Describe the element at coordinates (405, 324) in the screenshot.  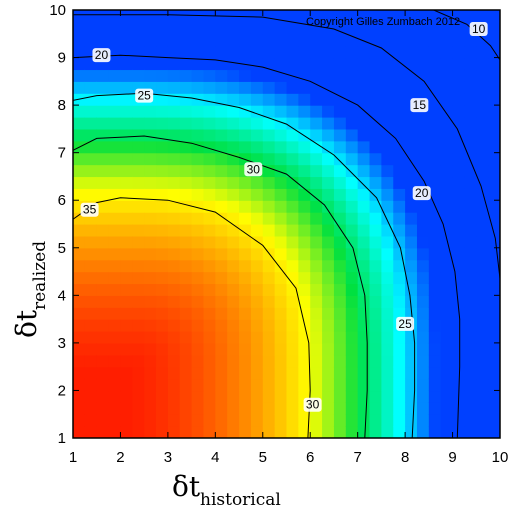
I see `contour-label-25: 25` at that location.